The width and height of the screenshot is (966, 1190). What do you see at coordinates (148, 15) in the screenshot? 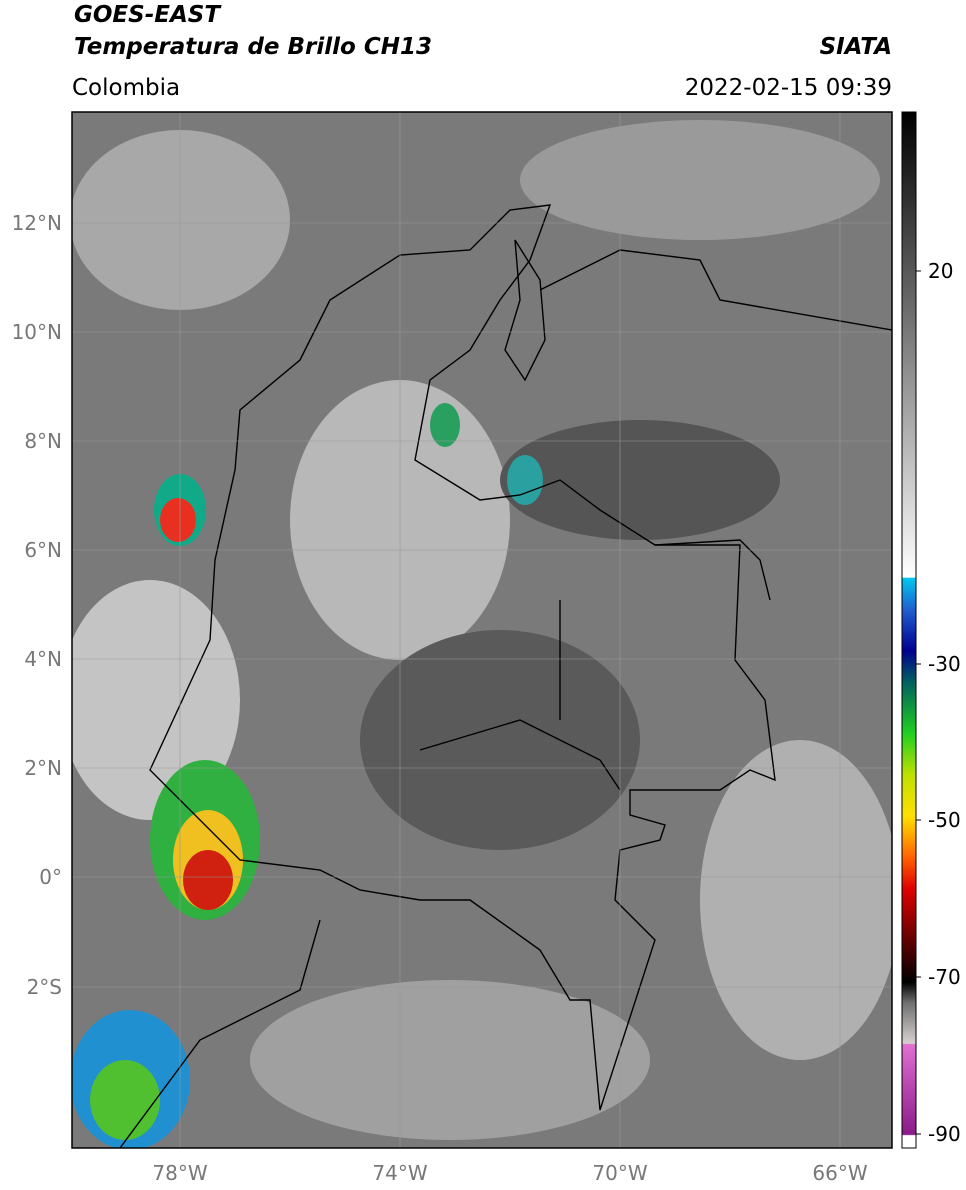
I see `title-line1: GOES-EAST` at bounding box center [148, 15].